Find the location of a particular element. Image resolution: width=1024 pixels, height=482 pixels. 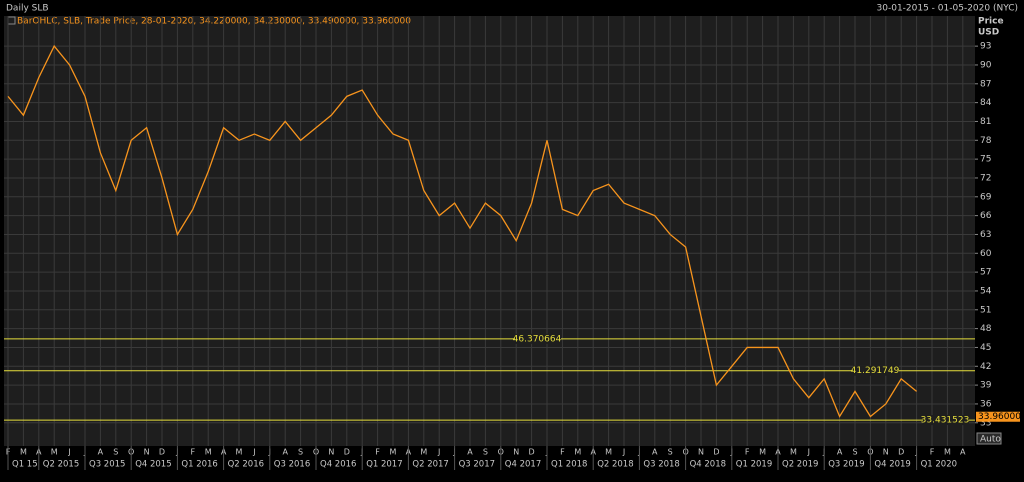

y-tick-label: 45 is located at coordinates (985, 348).